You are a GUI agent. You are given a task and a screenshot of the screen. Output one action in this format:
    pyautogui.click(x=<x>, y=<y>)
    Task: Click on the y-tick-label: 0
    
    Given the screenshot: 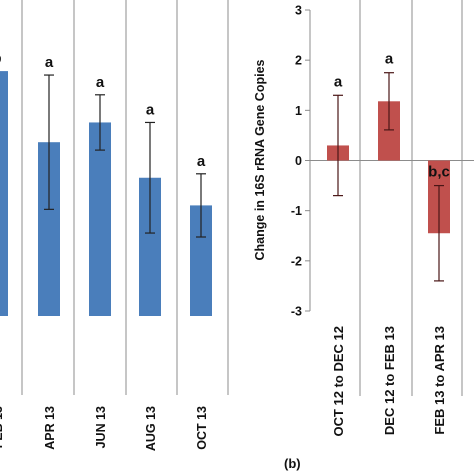 What is the action you would take?
    pyautogui.click(x=298, y=161)
    